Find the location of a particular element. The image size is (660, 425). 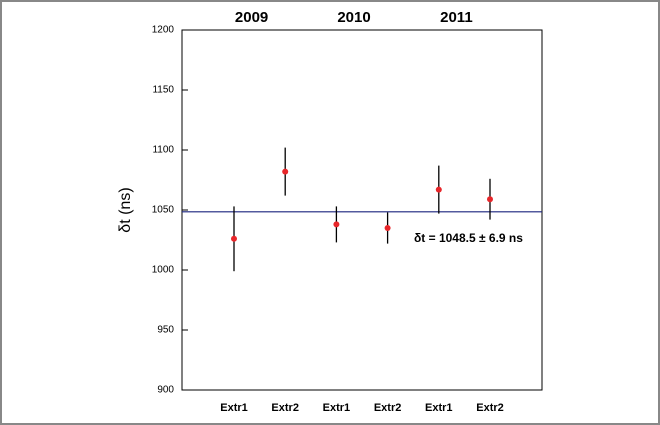

y-tick-label: 1200 is located at coordinates (163, 30).